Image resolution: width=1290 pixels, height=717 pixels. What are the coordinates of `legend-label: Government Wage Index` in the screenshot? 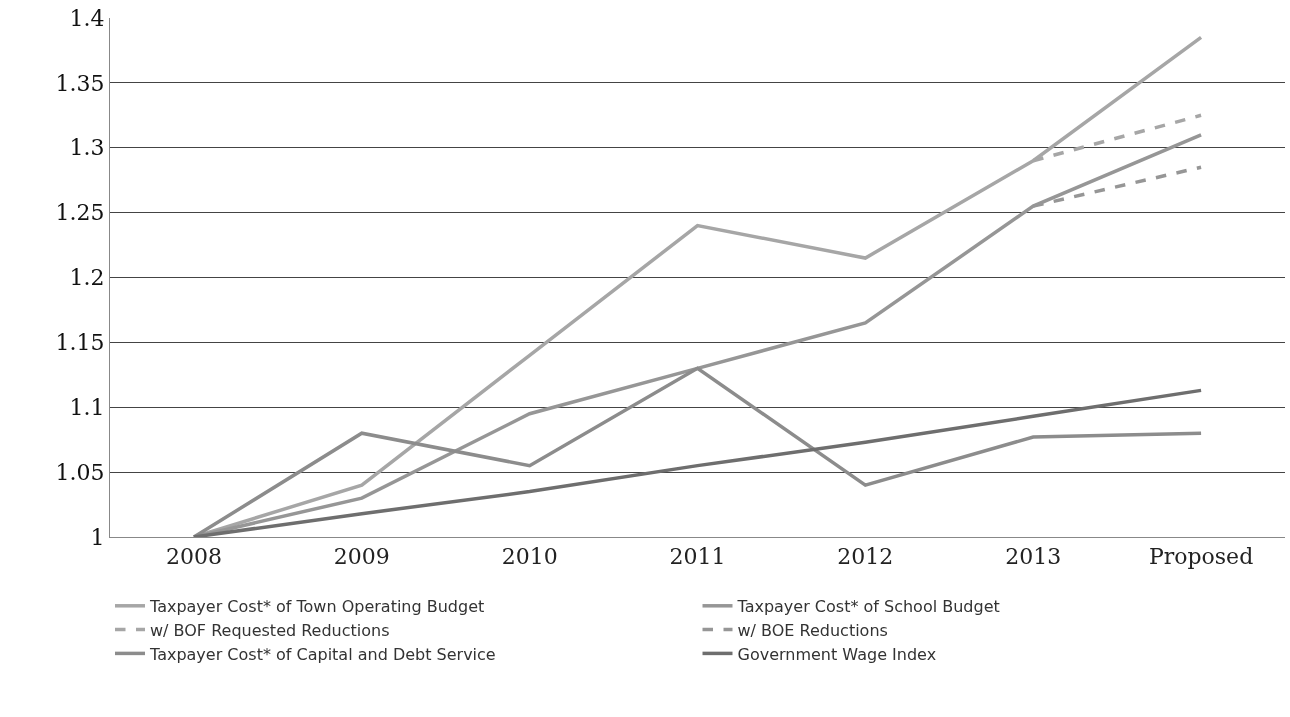 It's located at (837, 654).